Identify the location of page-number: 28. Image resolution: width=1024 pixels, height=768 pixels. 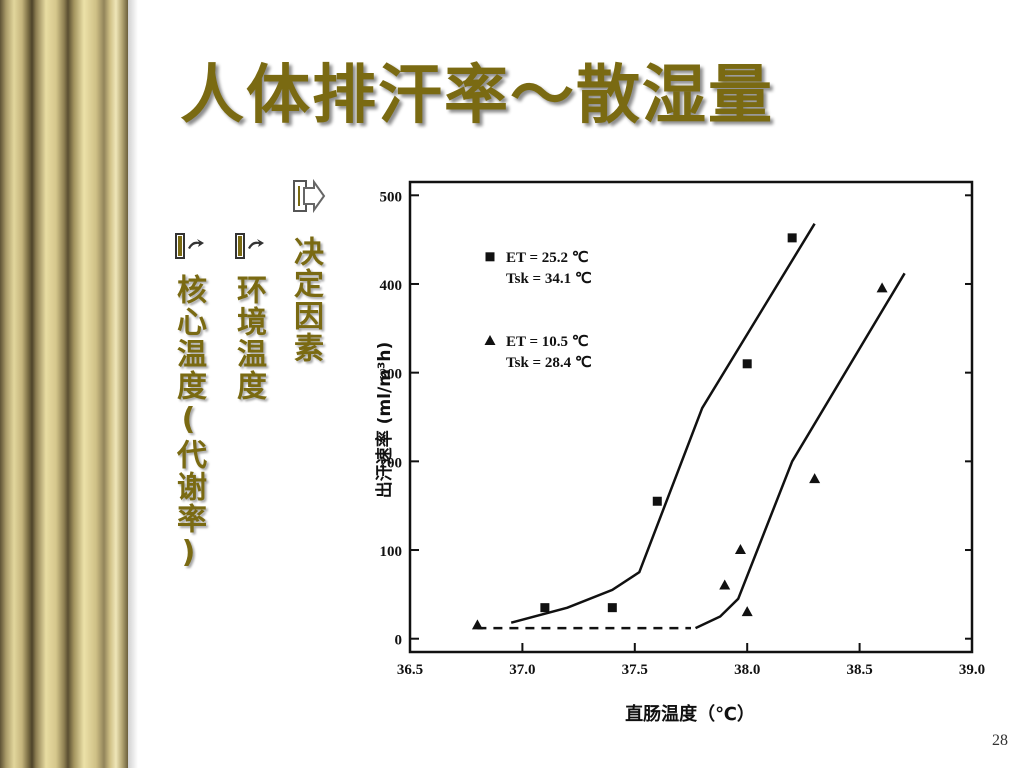
(1000, 740).